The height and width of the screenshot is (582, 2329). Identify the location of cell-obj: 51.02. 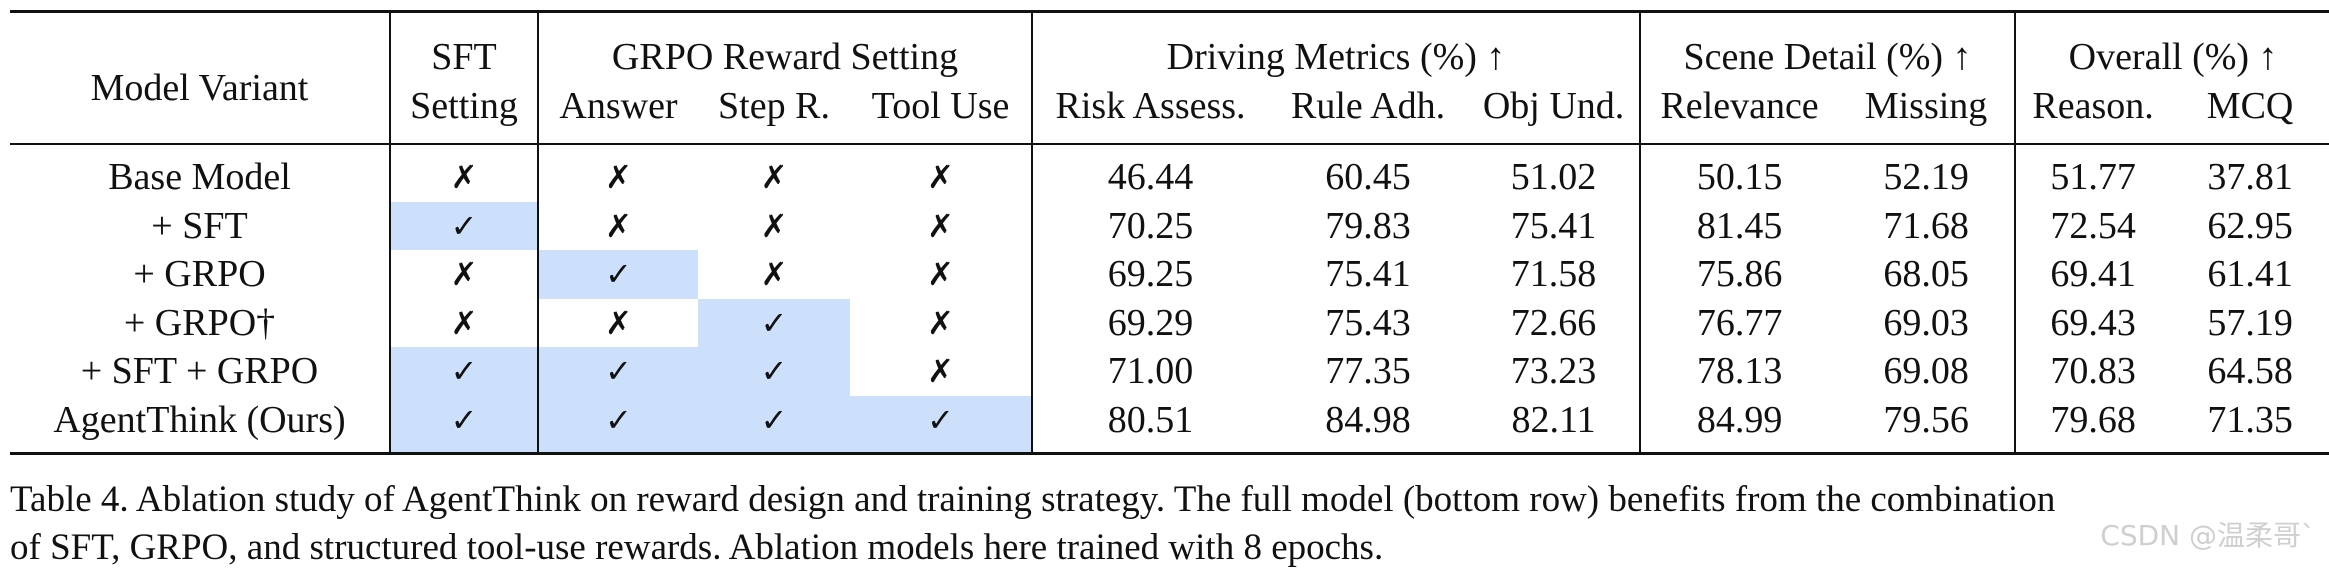
(1553, 177).